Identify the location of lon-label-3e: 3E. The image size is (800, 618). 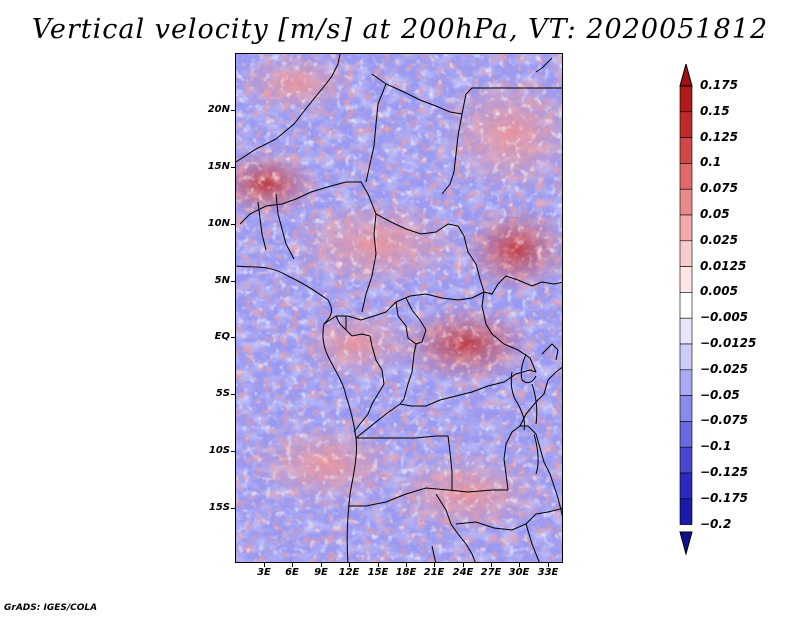
(264, 572).